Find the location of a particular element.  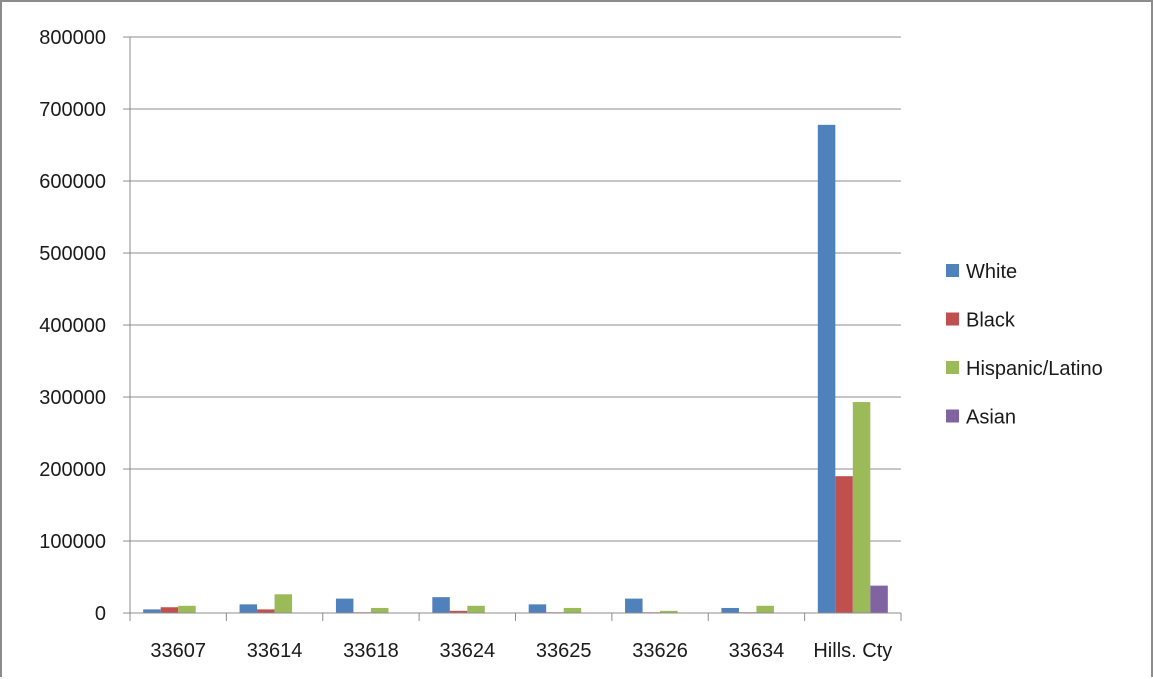

x-tick-label: Hills. Cty is located at coordinates (852, 651).